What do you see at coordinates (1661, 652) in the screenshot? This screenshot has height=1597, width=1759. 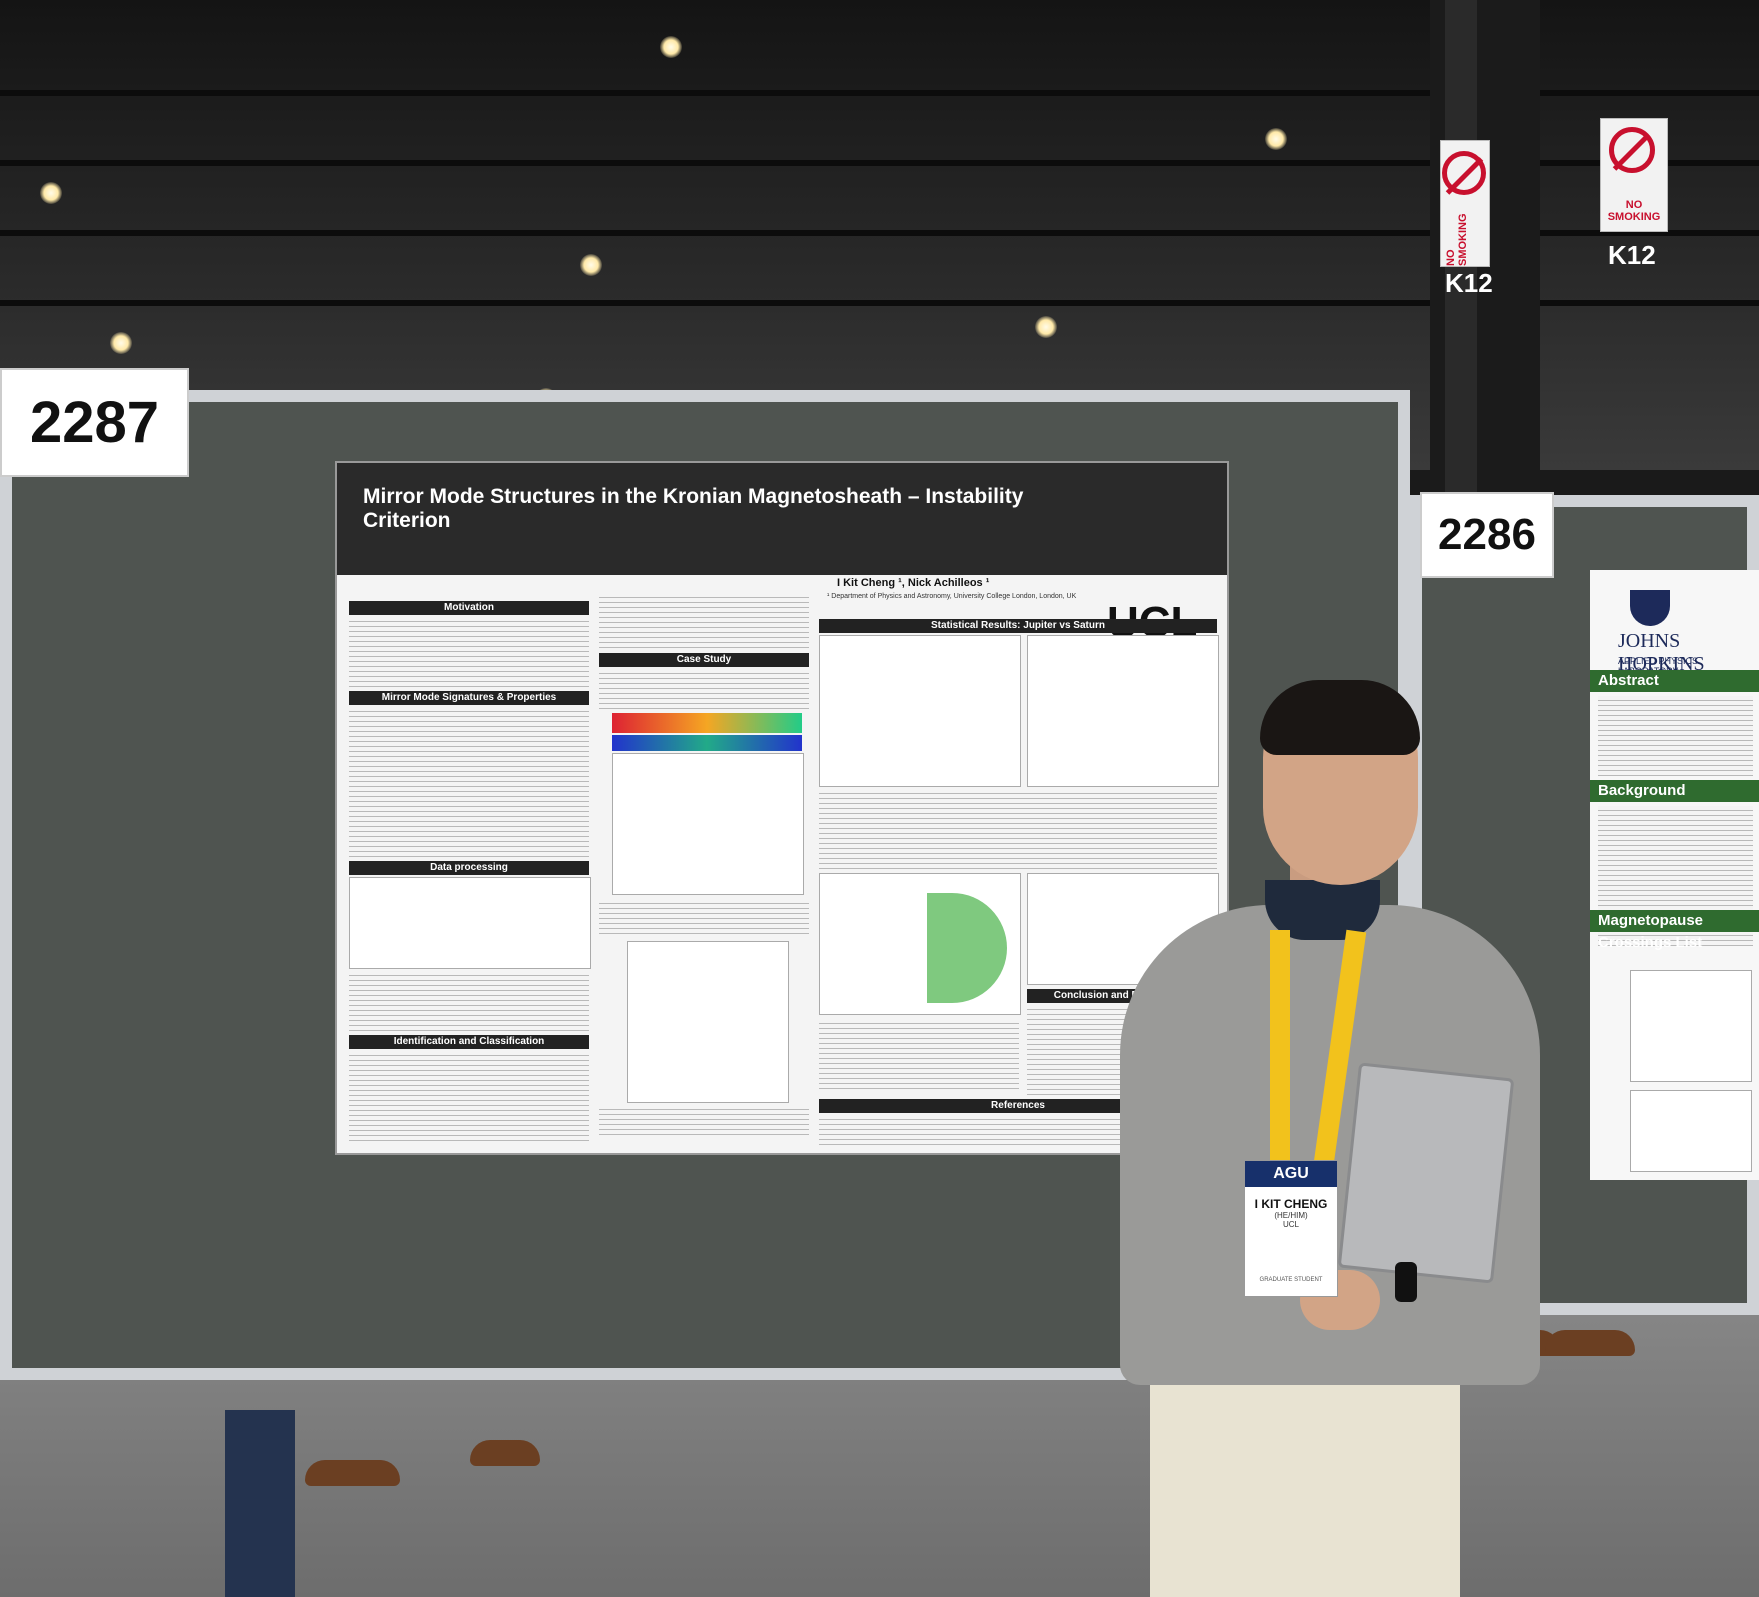 I see `institution-name: JOHNS HOPKINS` at bounding box center [1661, 652].